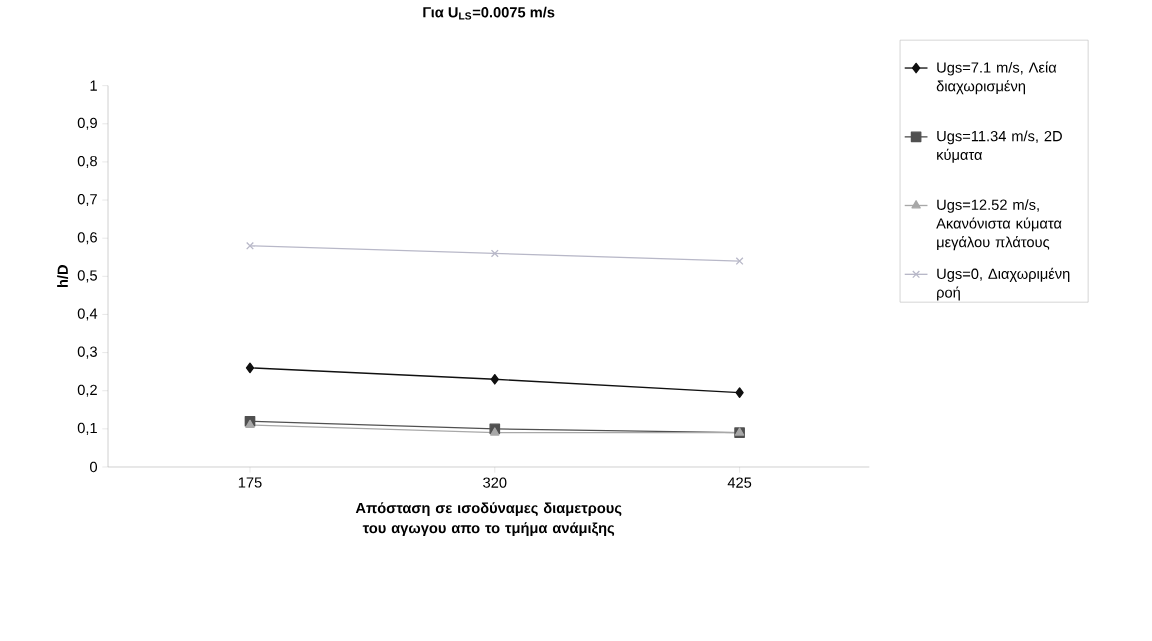  What do you see at coordinates (87, 238) in the screenshot?
I see `y-tick-label: 0,6` at bounding box center [87, 238].